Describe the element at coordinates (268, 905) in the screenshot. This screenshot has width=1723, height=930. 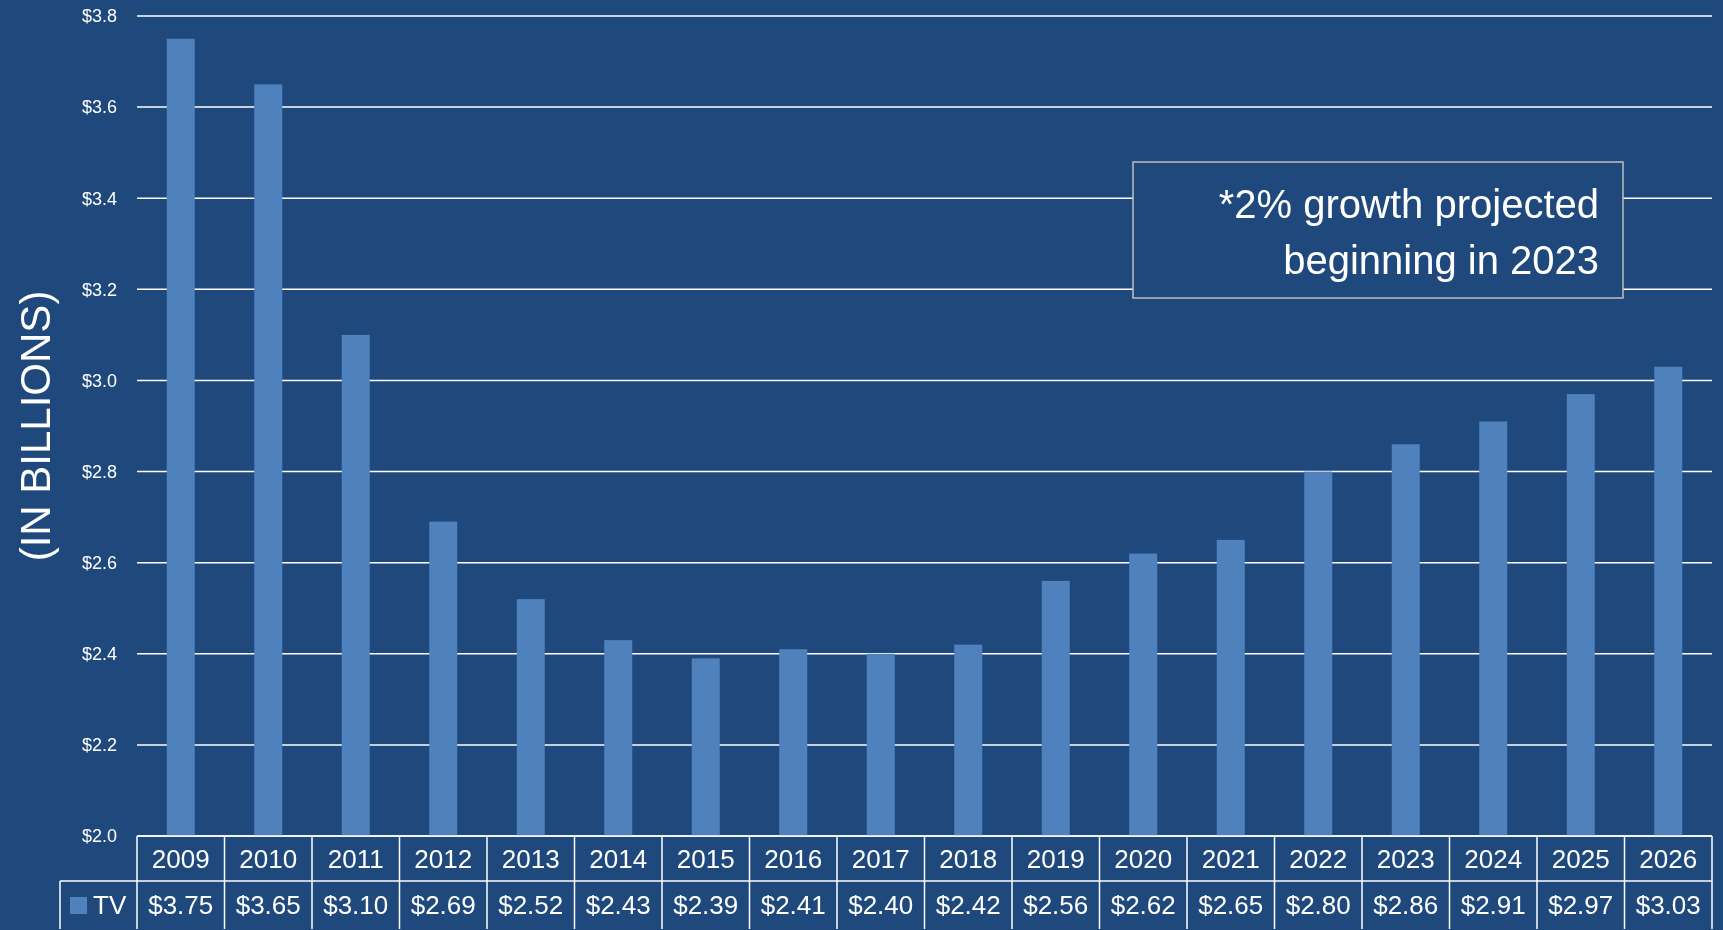
I see `data-label: $3.65` at that location.